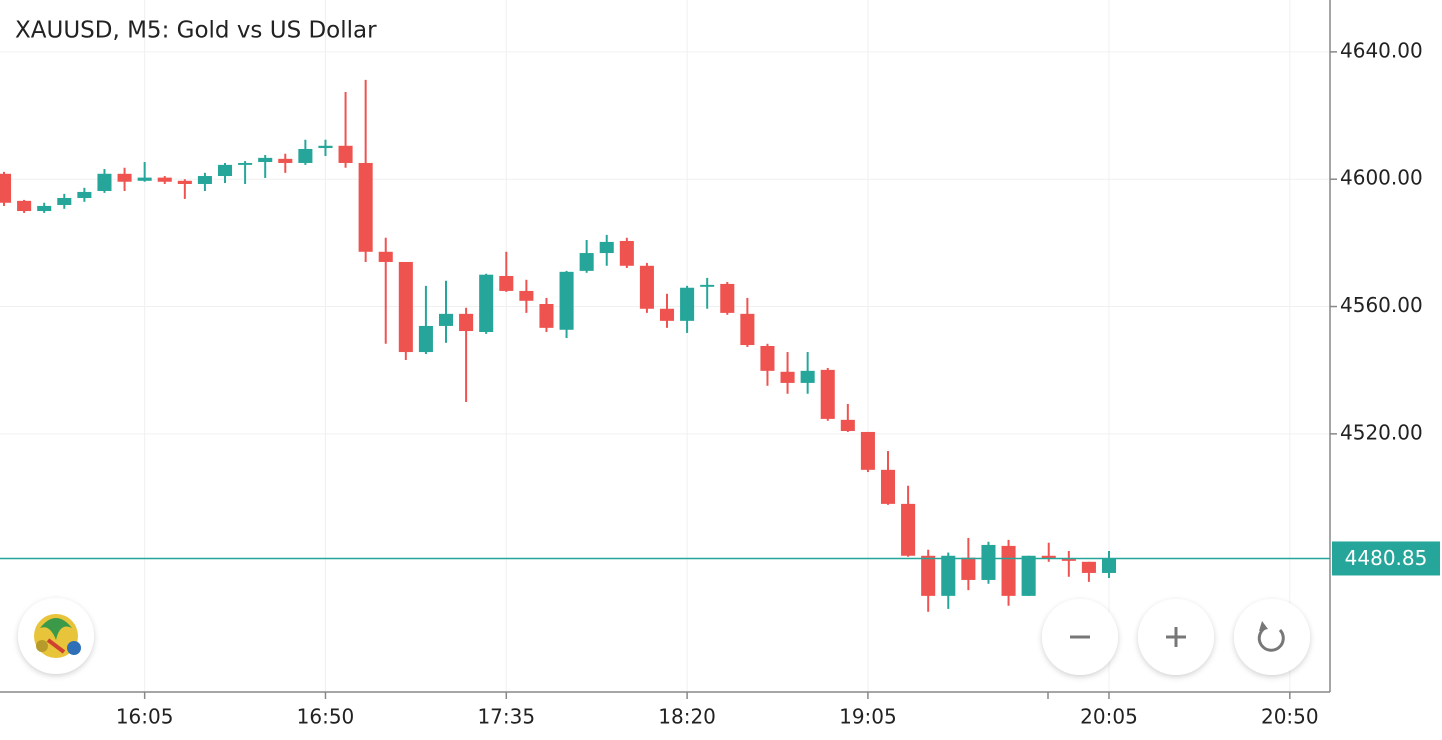 This screenshot has width=1442, height=740. I want to click on current-price-box, so click(1386, 558).